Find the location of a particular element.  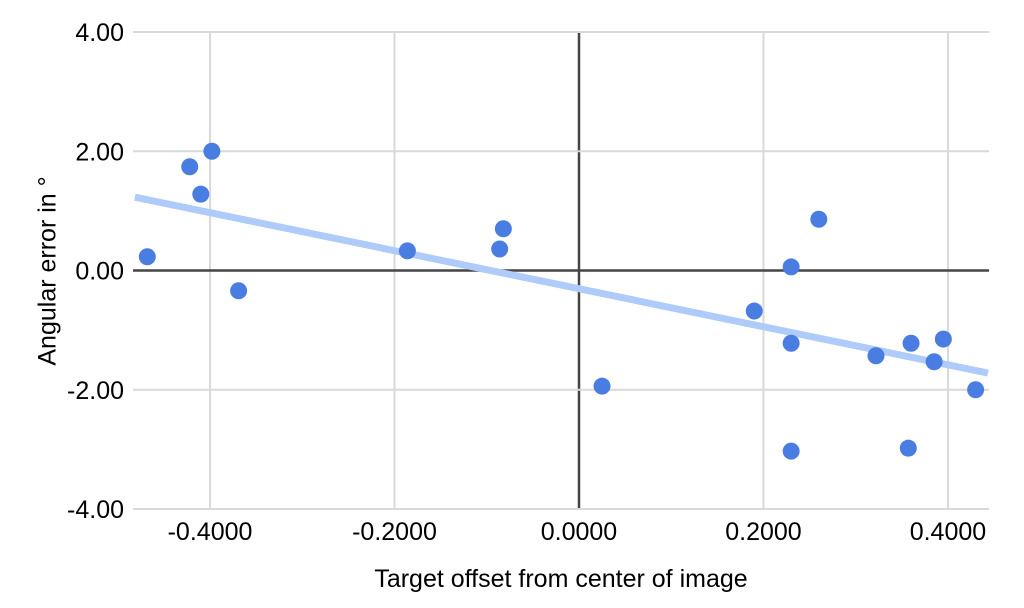

x-tick-label: -0.2000 is located at coordinates (394, 532).